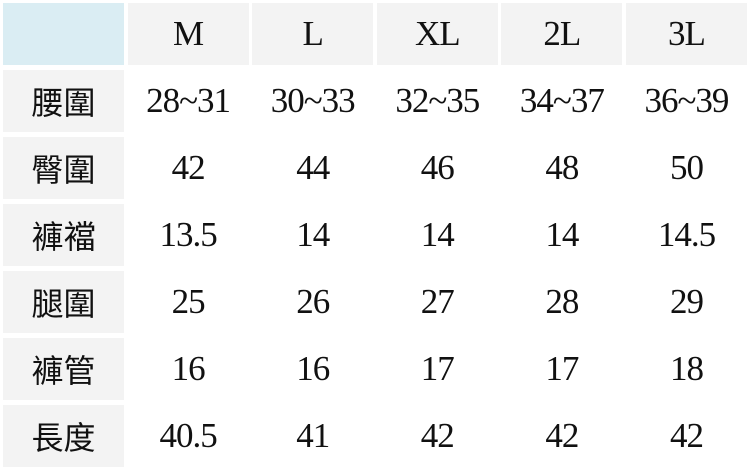  What do you see at coordinates (63, 101) in the screenshot?
I see `row-label: 腰圍` at bounding box center [63, 101].